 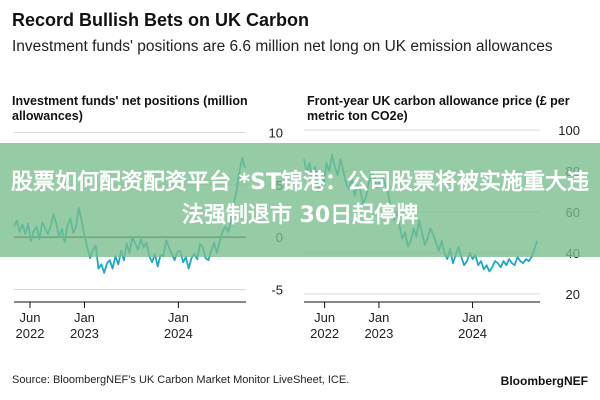 I want to click on left-y-tick-label: 10, so click(x=276, y=132).